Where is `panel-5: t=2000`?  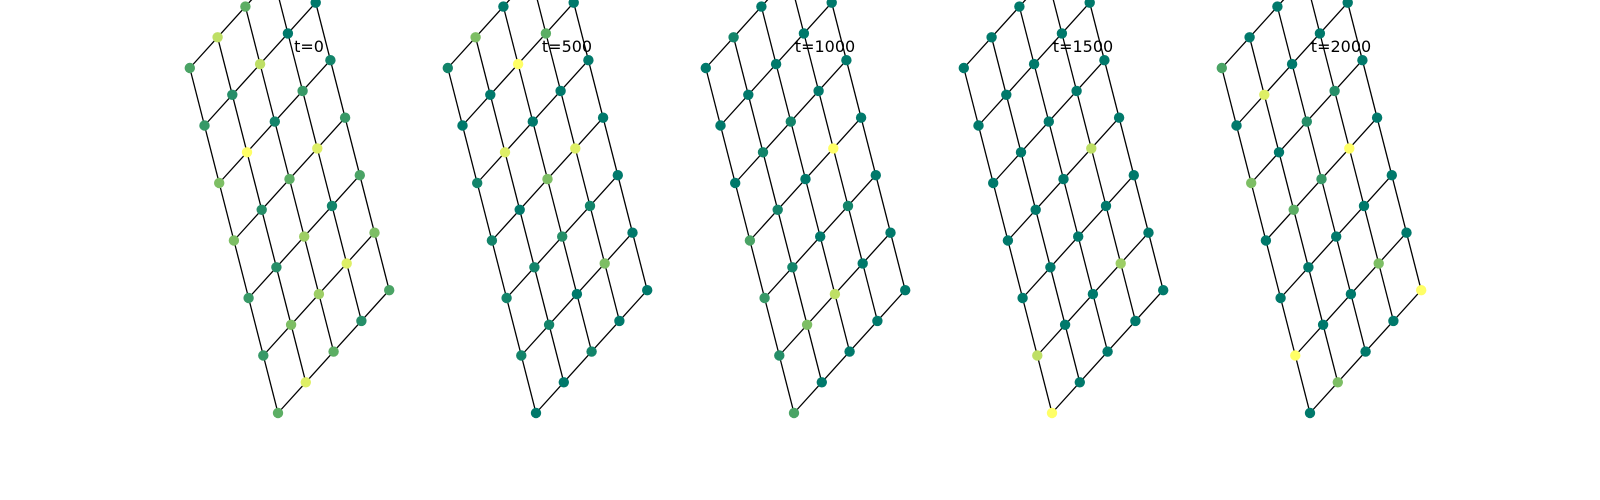 panel-5: t=2000 is located at coordinates (1321, 209).